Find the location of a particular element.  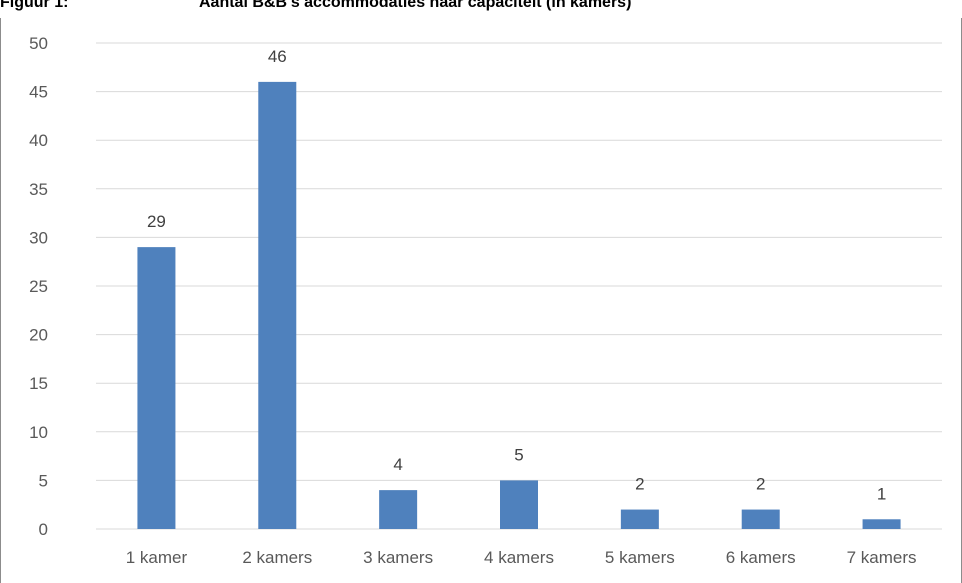

figure-label: Figuur 1: is located at coordinates (34, 5).